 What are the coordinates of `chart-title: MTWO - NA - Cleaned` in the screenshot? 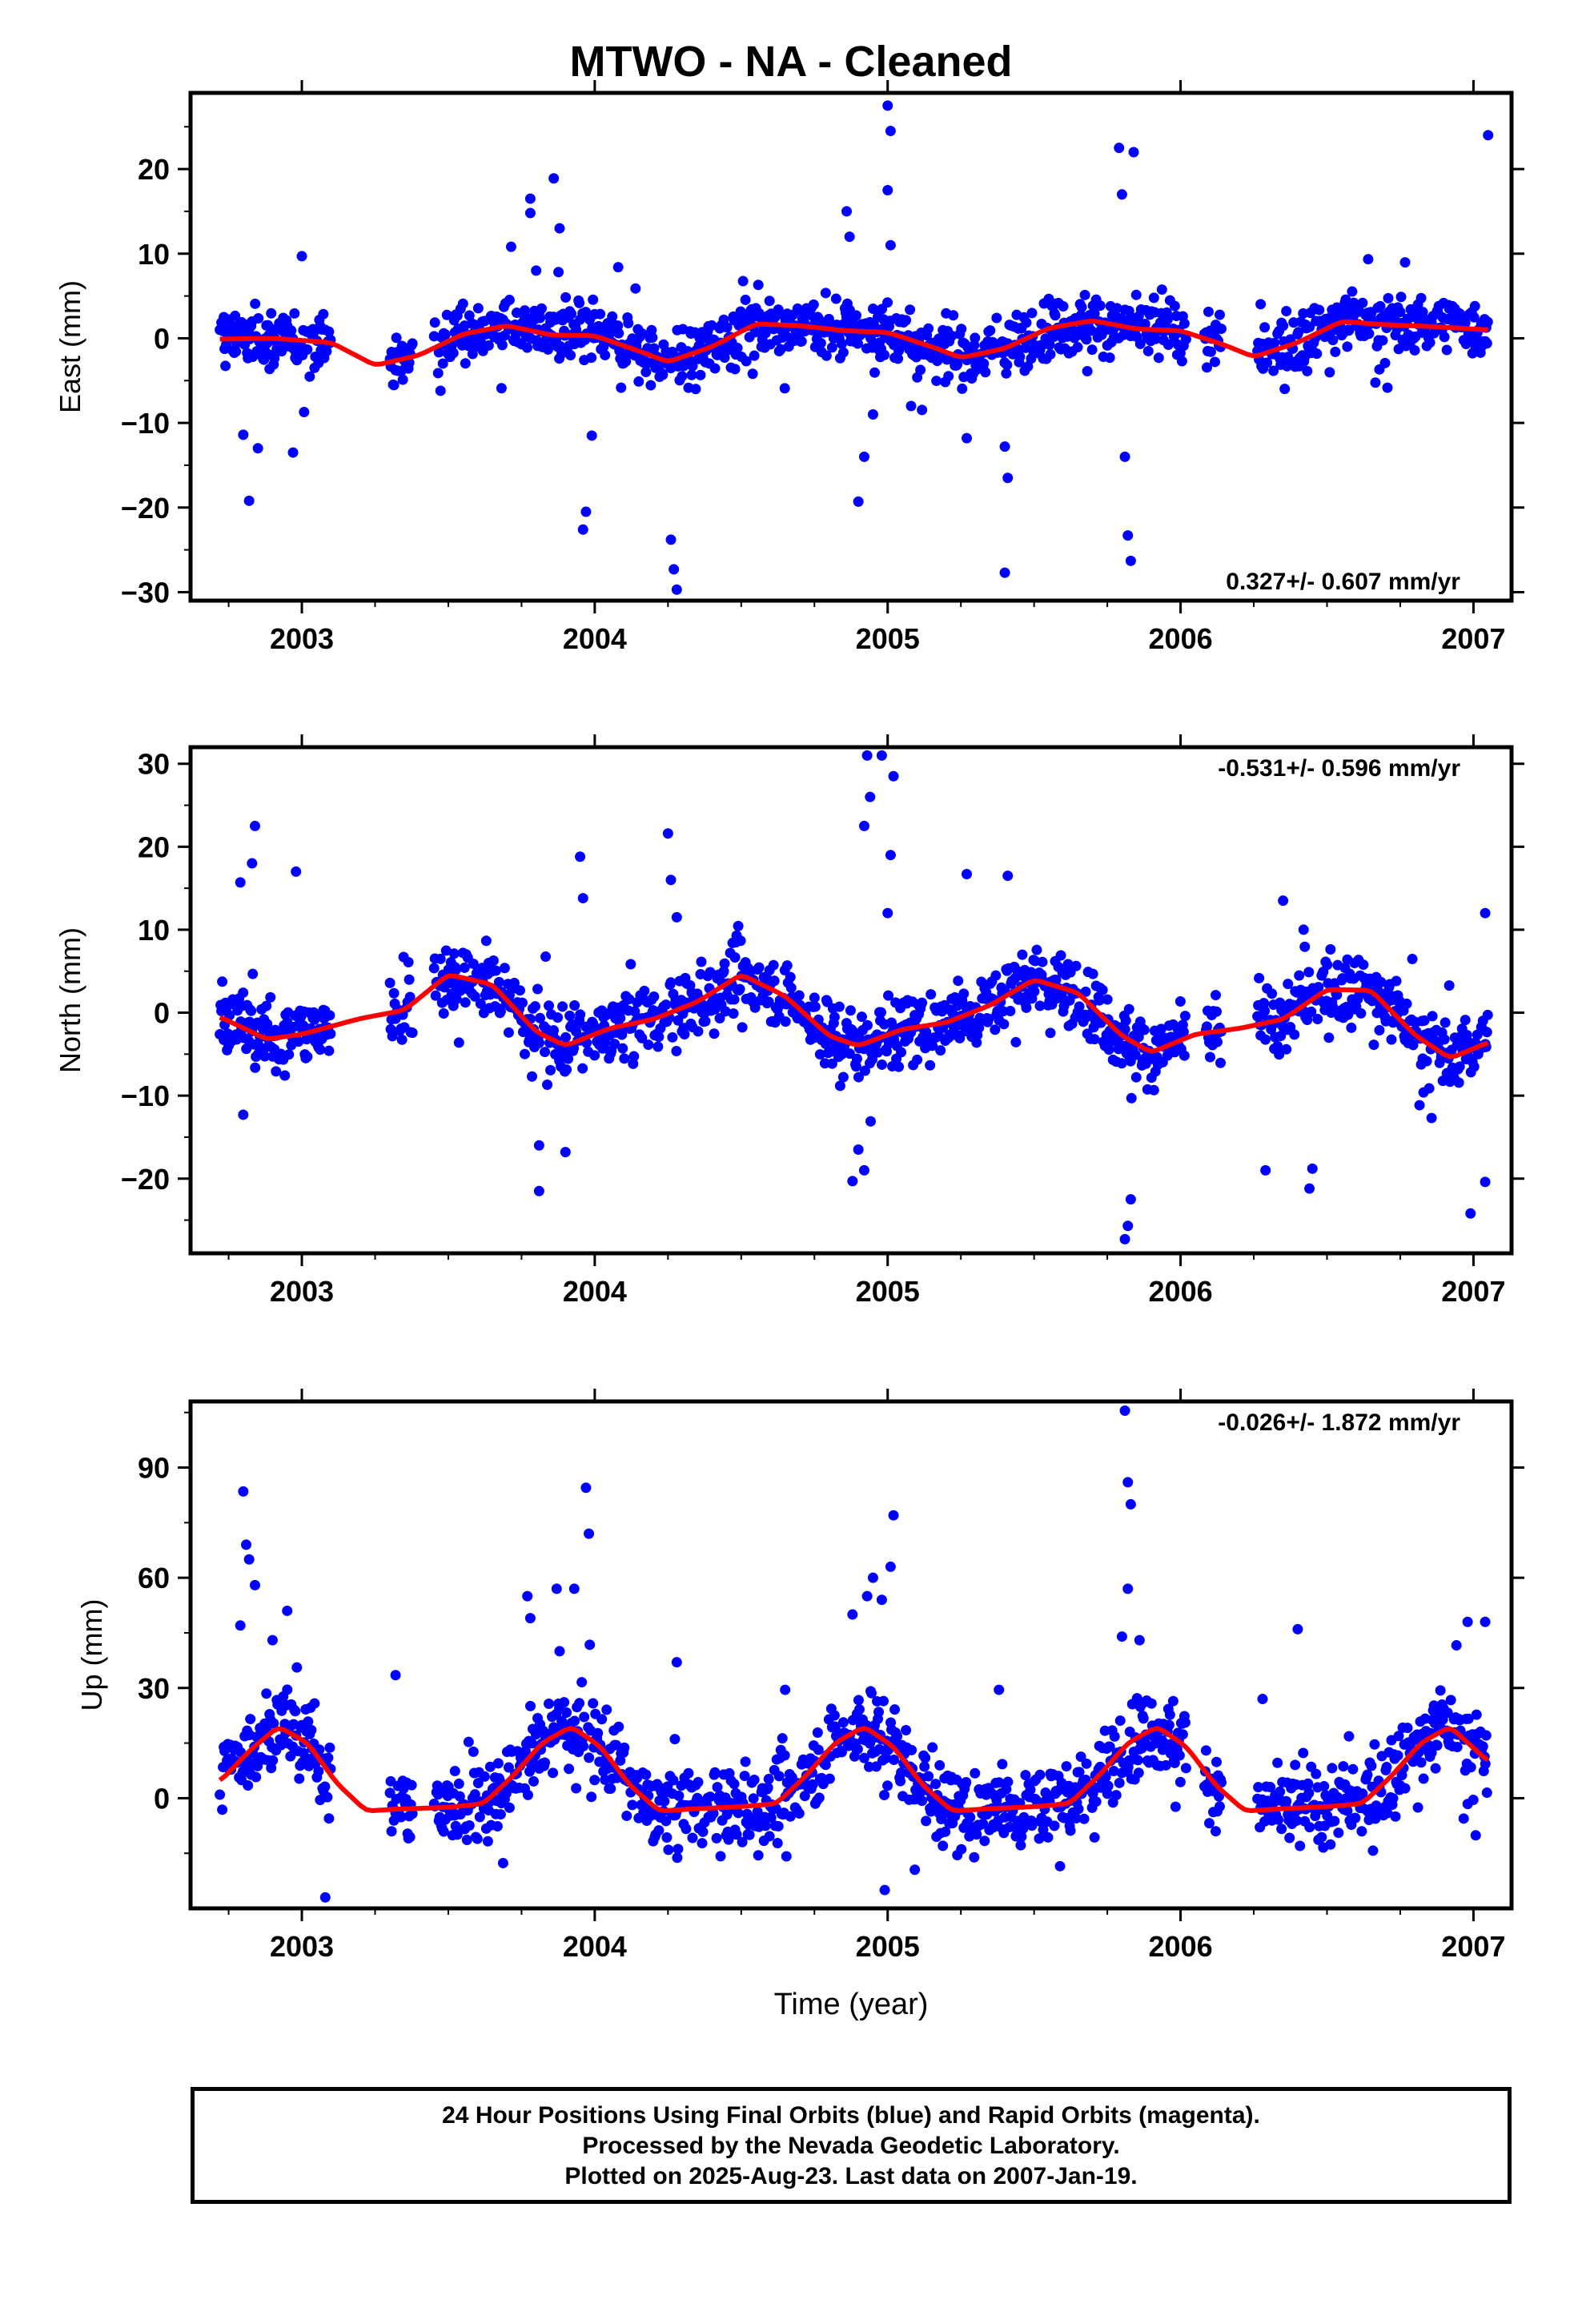 It's located at (791, 62).